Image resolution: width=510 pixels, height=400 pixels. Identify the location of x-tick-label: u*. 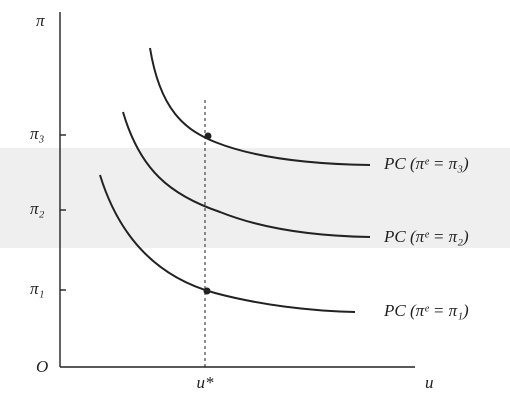
(206, 382).